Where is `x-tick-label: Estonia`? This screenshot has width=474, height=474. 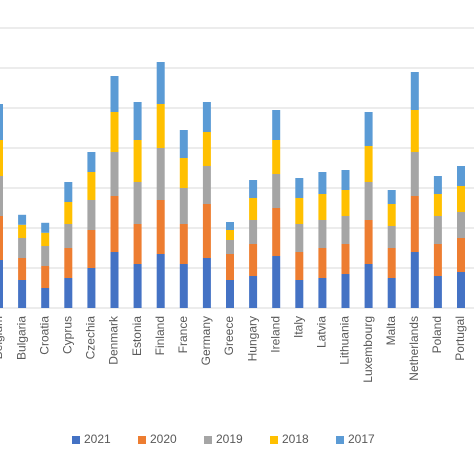 x-tick-label: Estonia is located at coordinates (137, 336).